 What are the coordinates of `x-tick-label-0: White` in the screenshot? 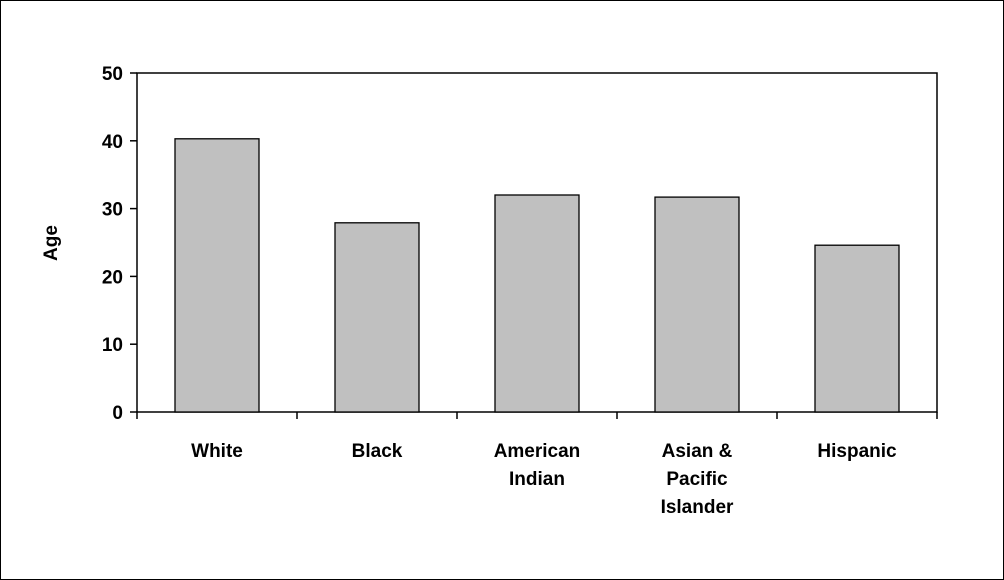 It's located at (217, 451).